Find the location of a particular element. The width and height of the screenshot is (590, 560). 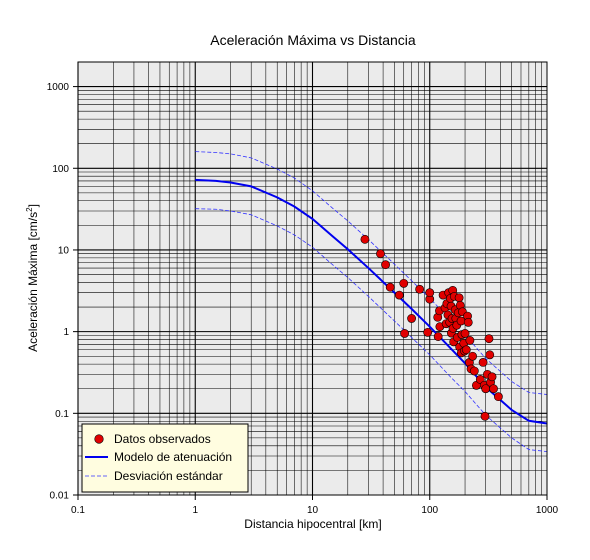

x-axis-title: Distancia hipocentral [km] is located at coordinates (312, 524).